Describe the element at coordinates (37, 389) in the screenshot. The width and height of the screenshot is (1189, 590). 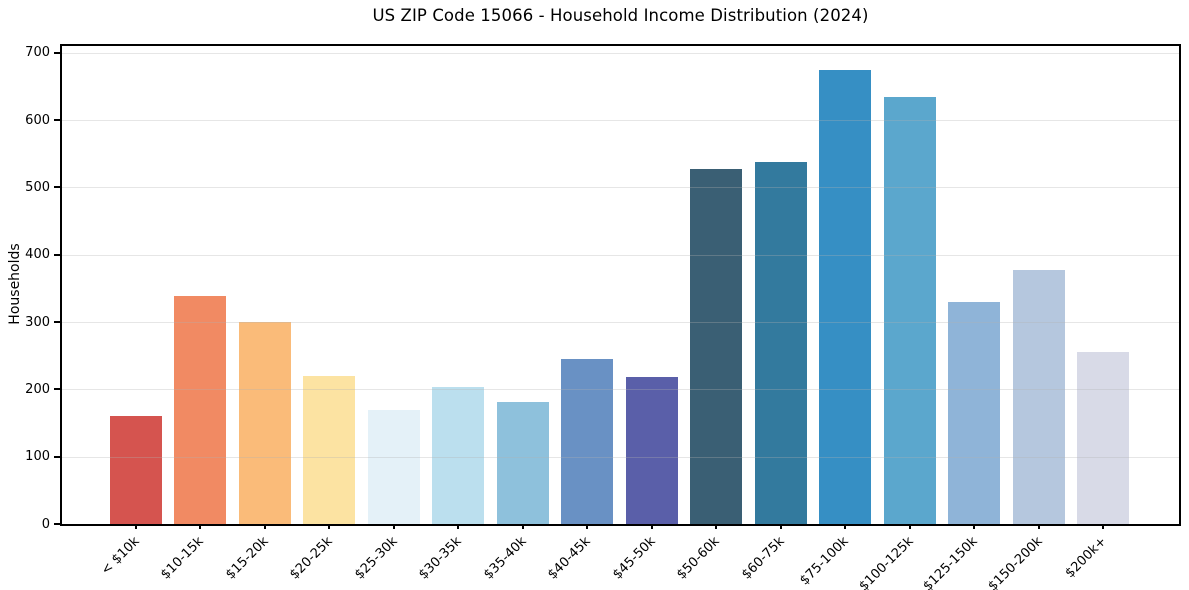
I see `y-tick-label: 200` at that location.